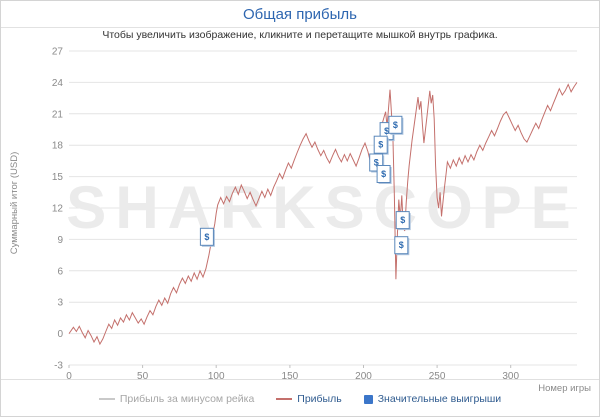 This screenshot has width=600, height=417. I want to click on x-tick-label: 300, so click(510, 375).